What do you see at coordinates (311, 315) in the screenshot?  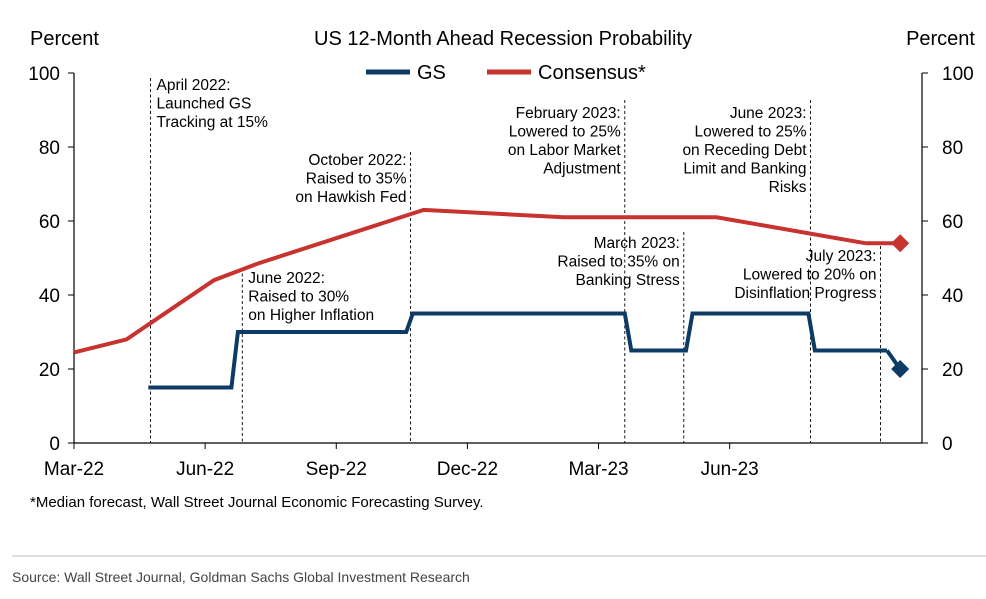 I see `annotation-text-line: on Higher Inflation` at bounding box center [311, 315].